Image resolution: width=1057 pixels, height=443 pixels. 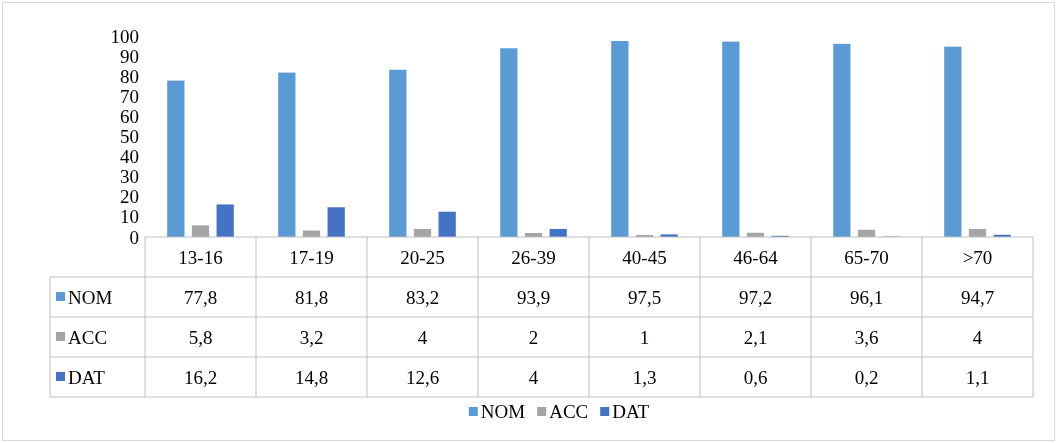 What do you see at coordinates (311, 337) in the screenshot?
I see `data-label: 3,2` at bounding box center [311, 337].